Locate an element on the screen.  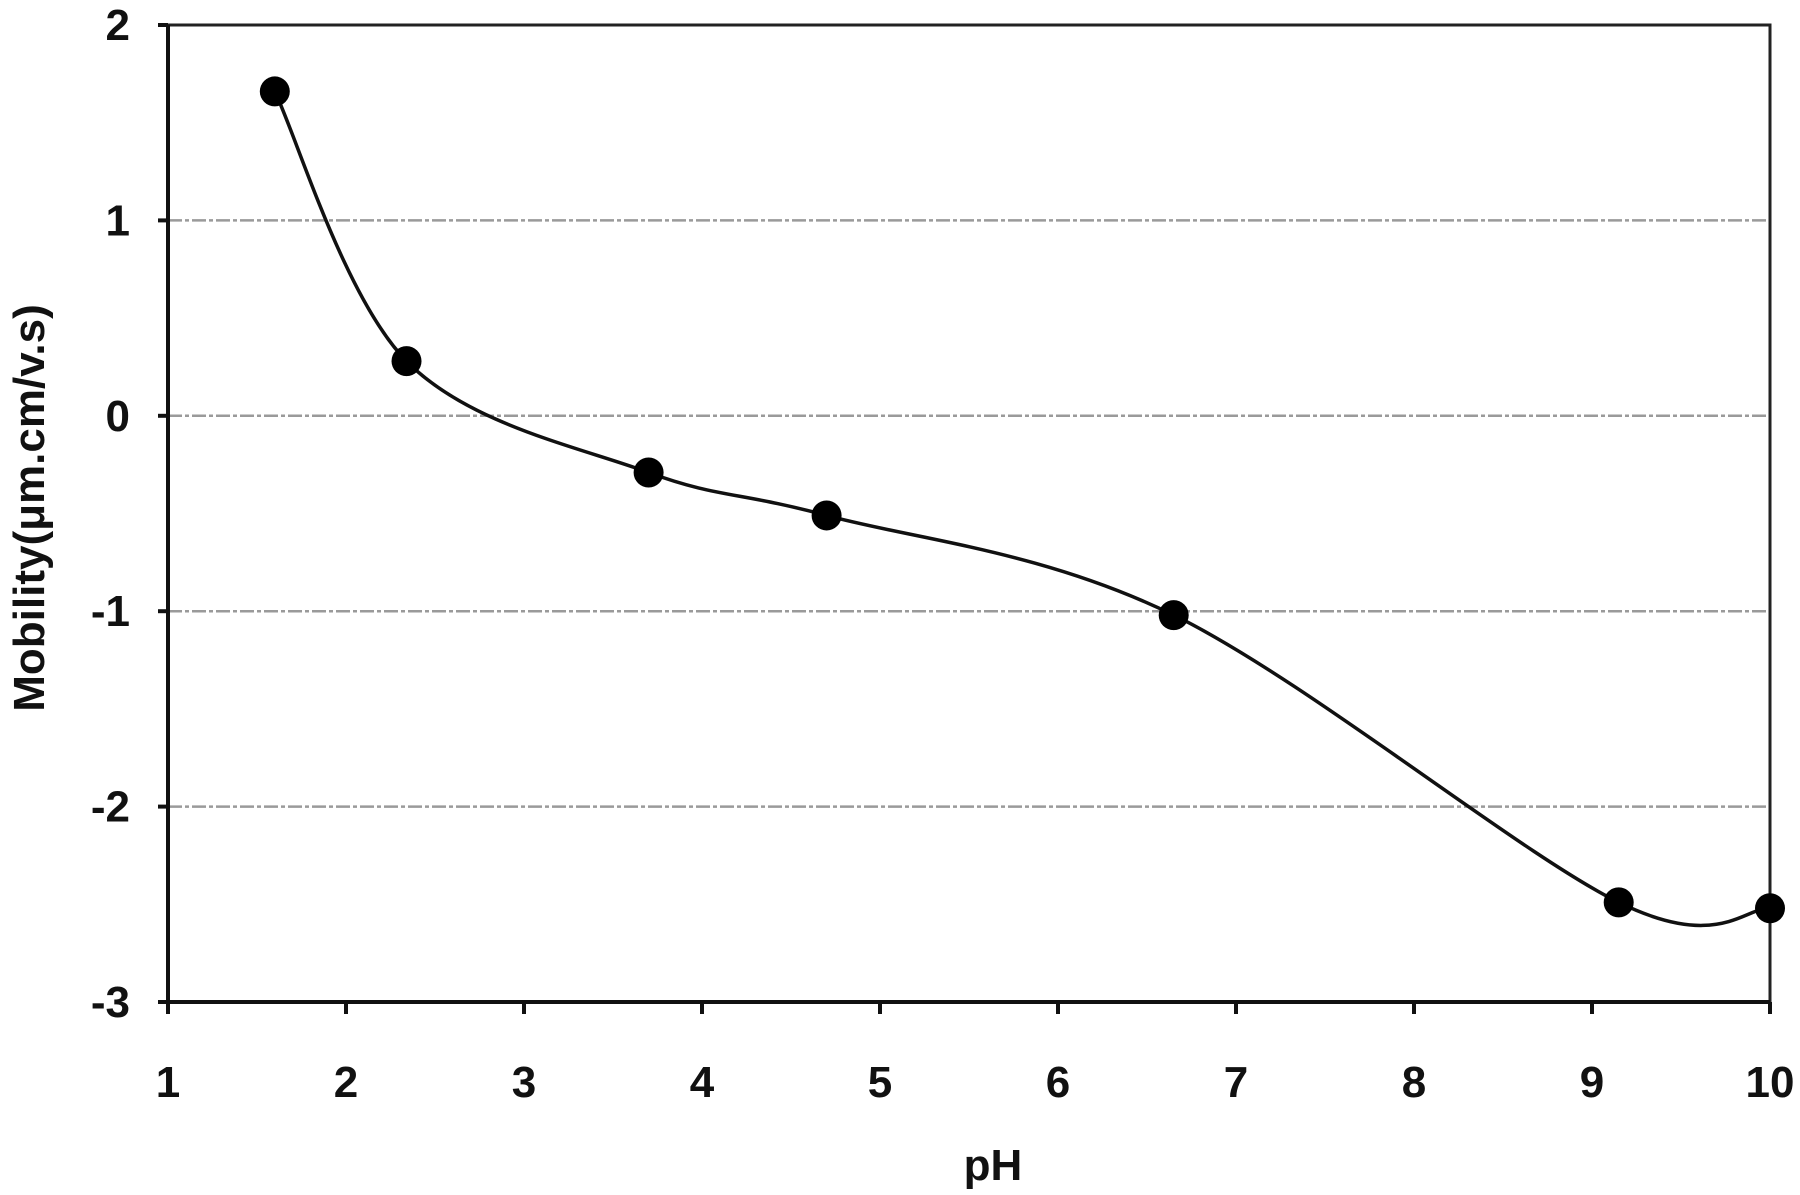
x-tick-label: 8 is located at coordinates (1414, 1082).